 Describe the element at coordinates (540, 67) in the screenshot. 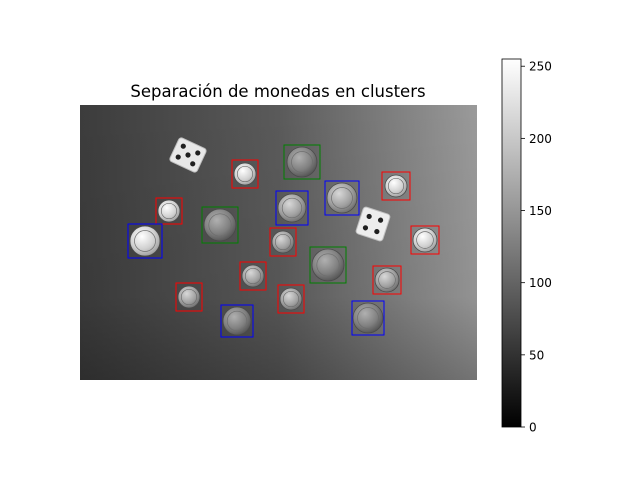

I see `colorbar-tick-label: 250` at that location.